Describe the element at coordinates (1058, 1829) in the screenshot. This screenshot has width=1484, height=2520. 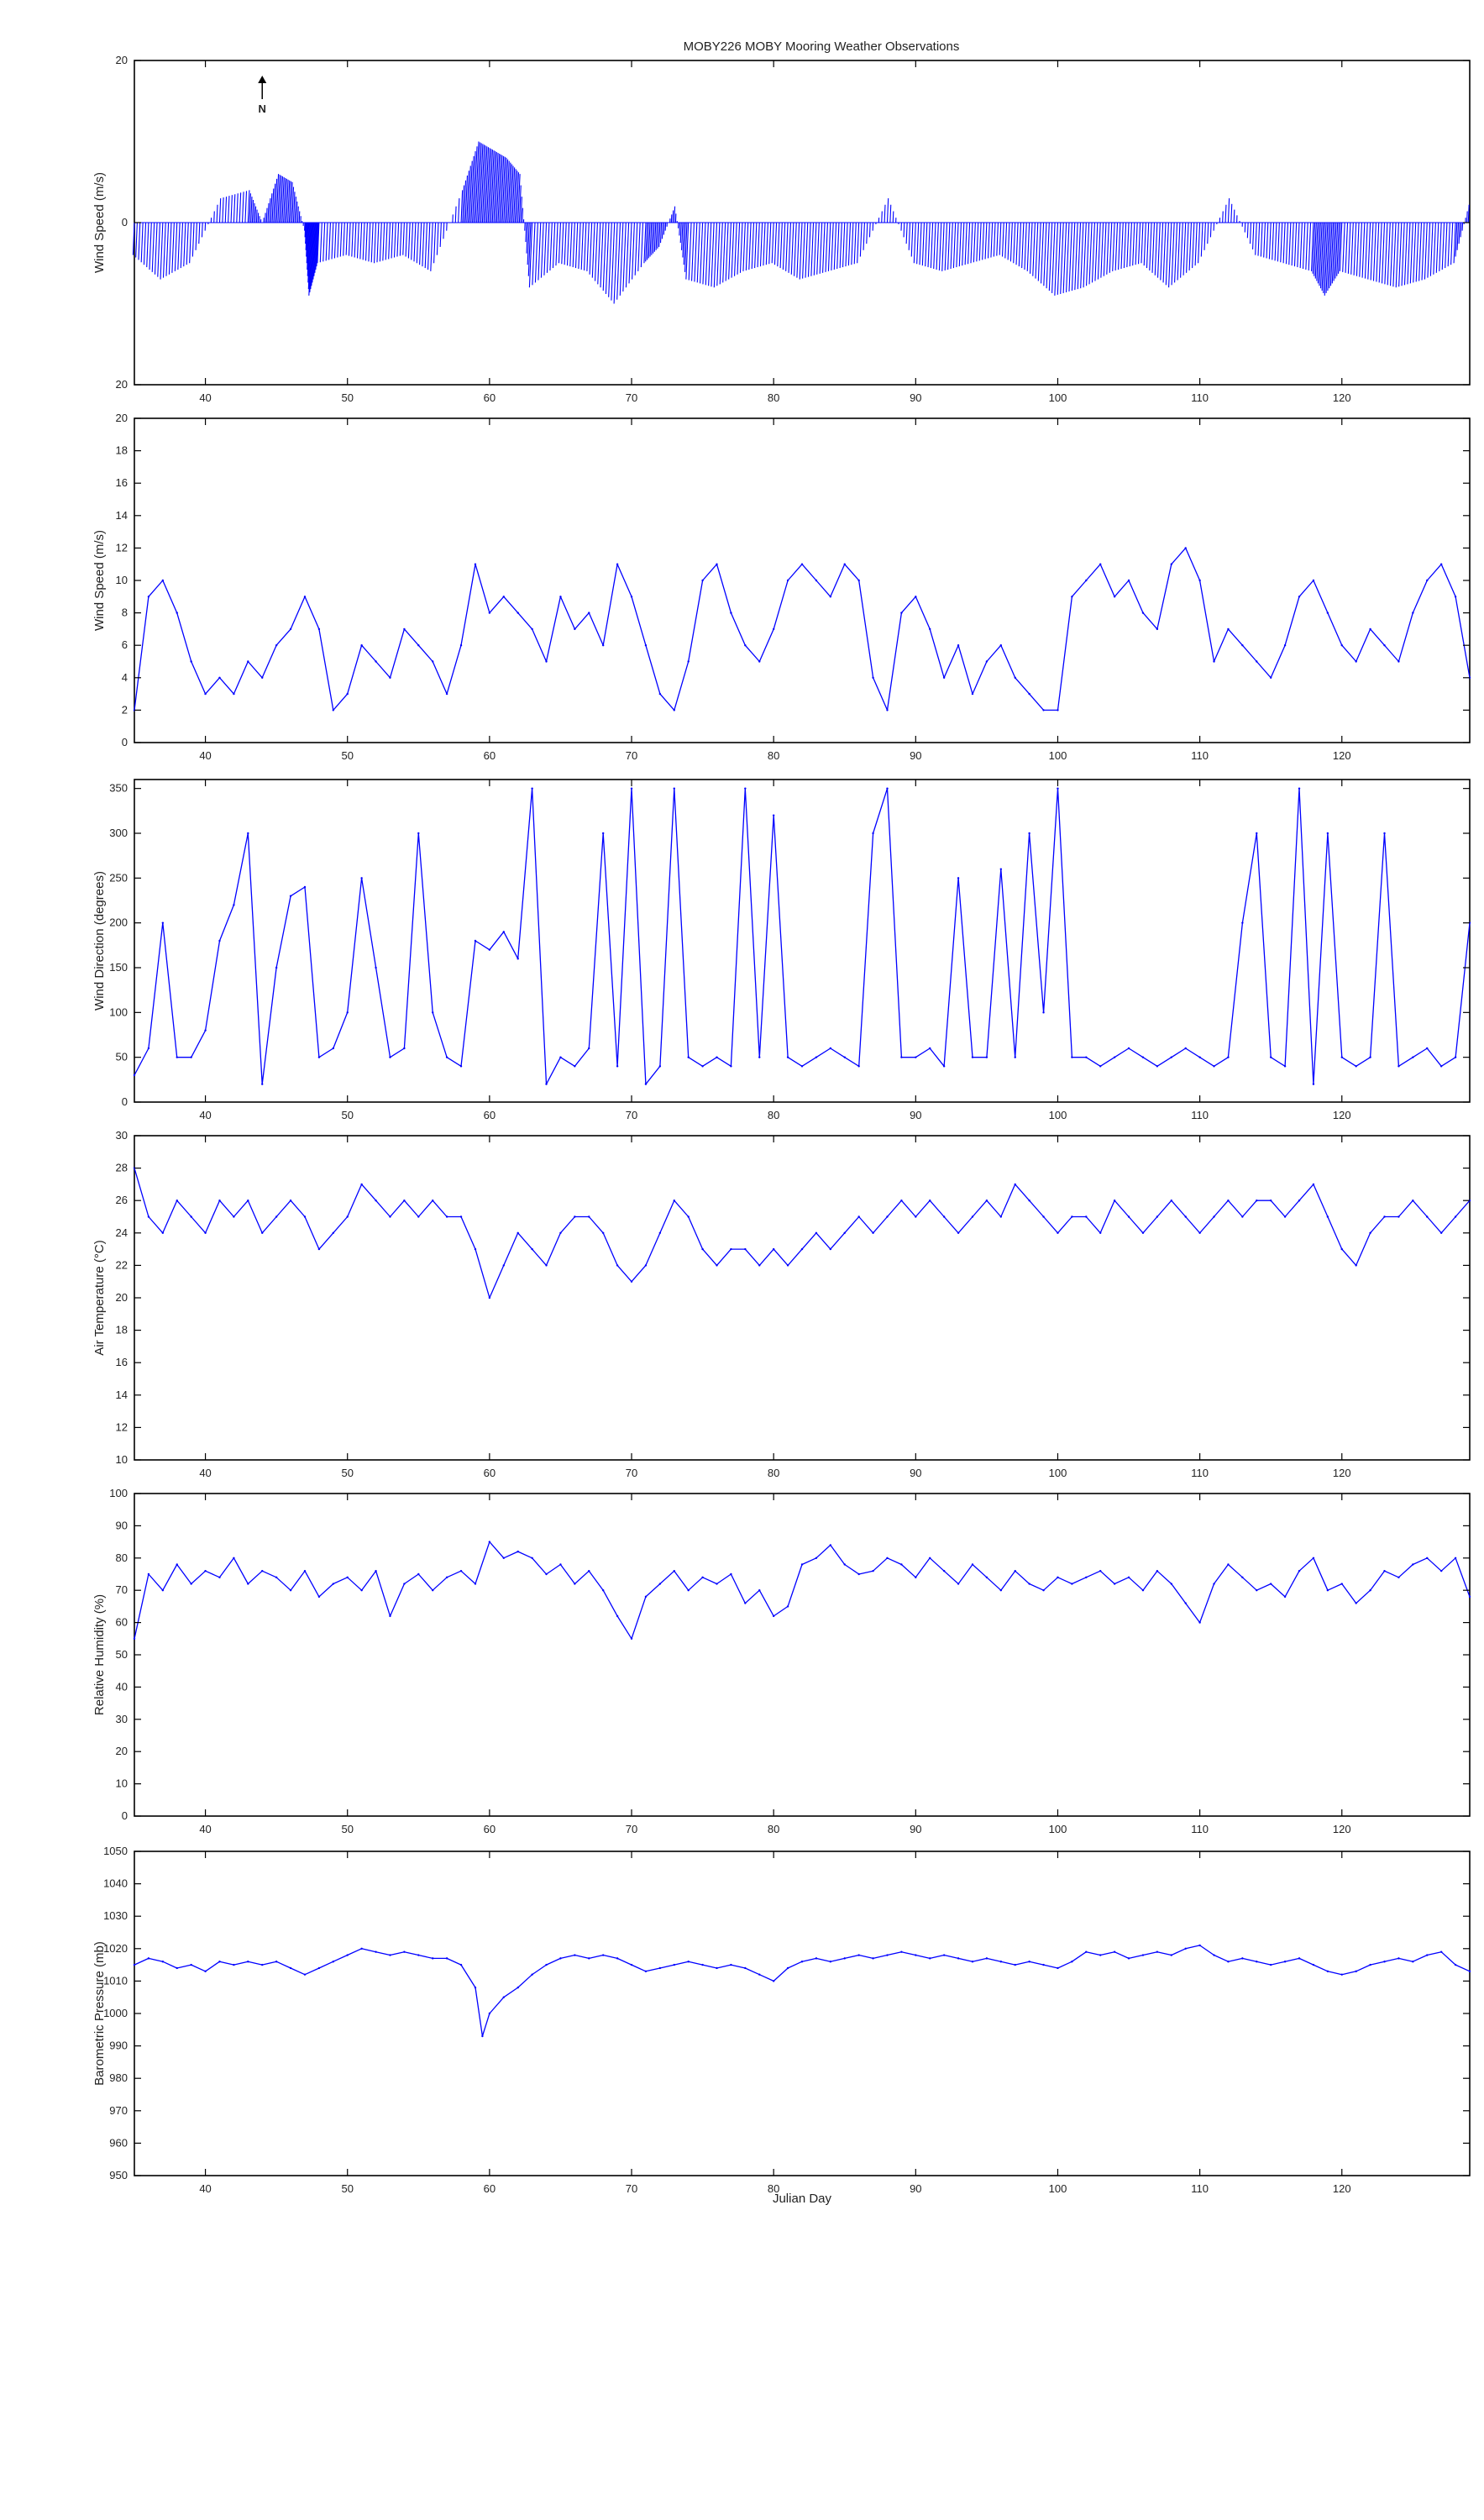
I see `x-tick-label: 100` at that location.